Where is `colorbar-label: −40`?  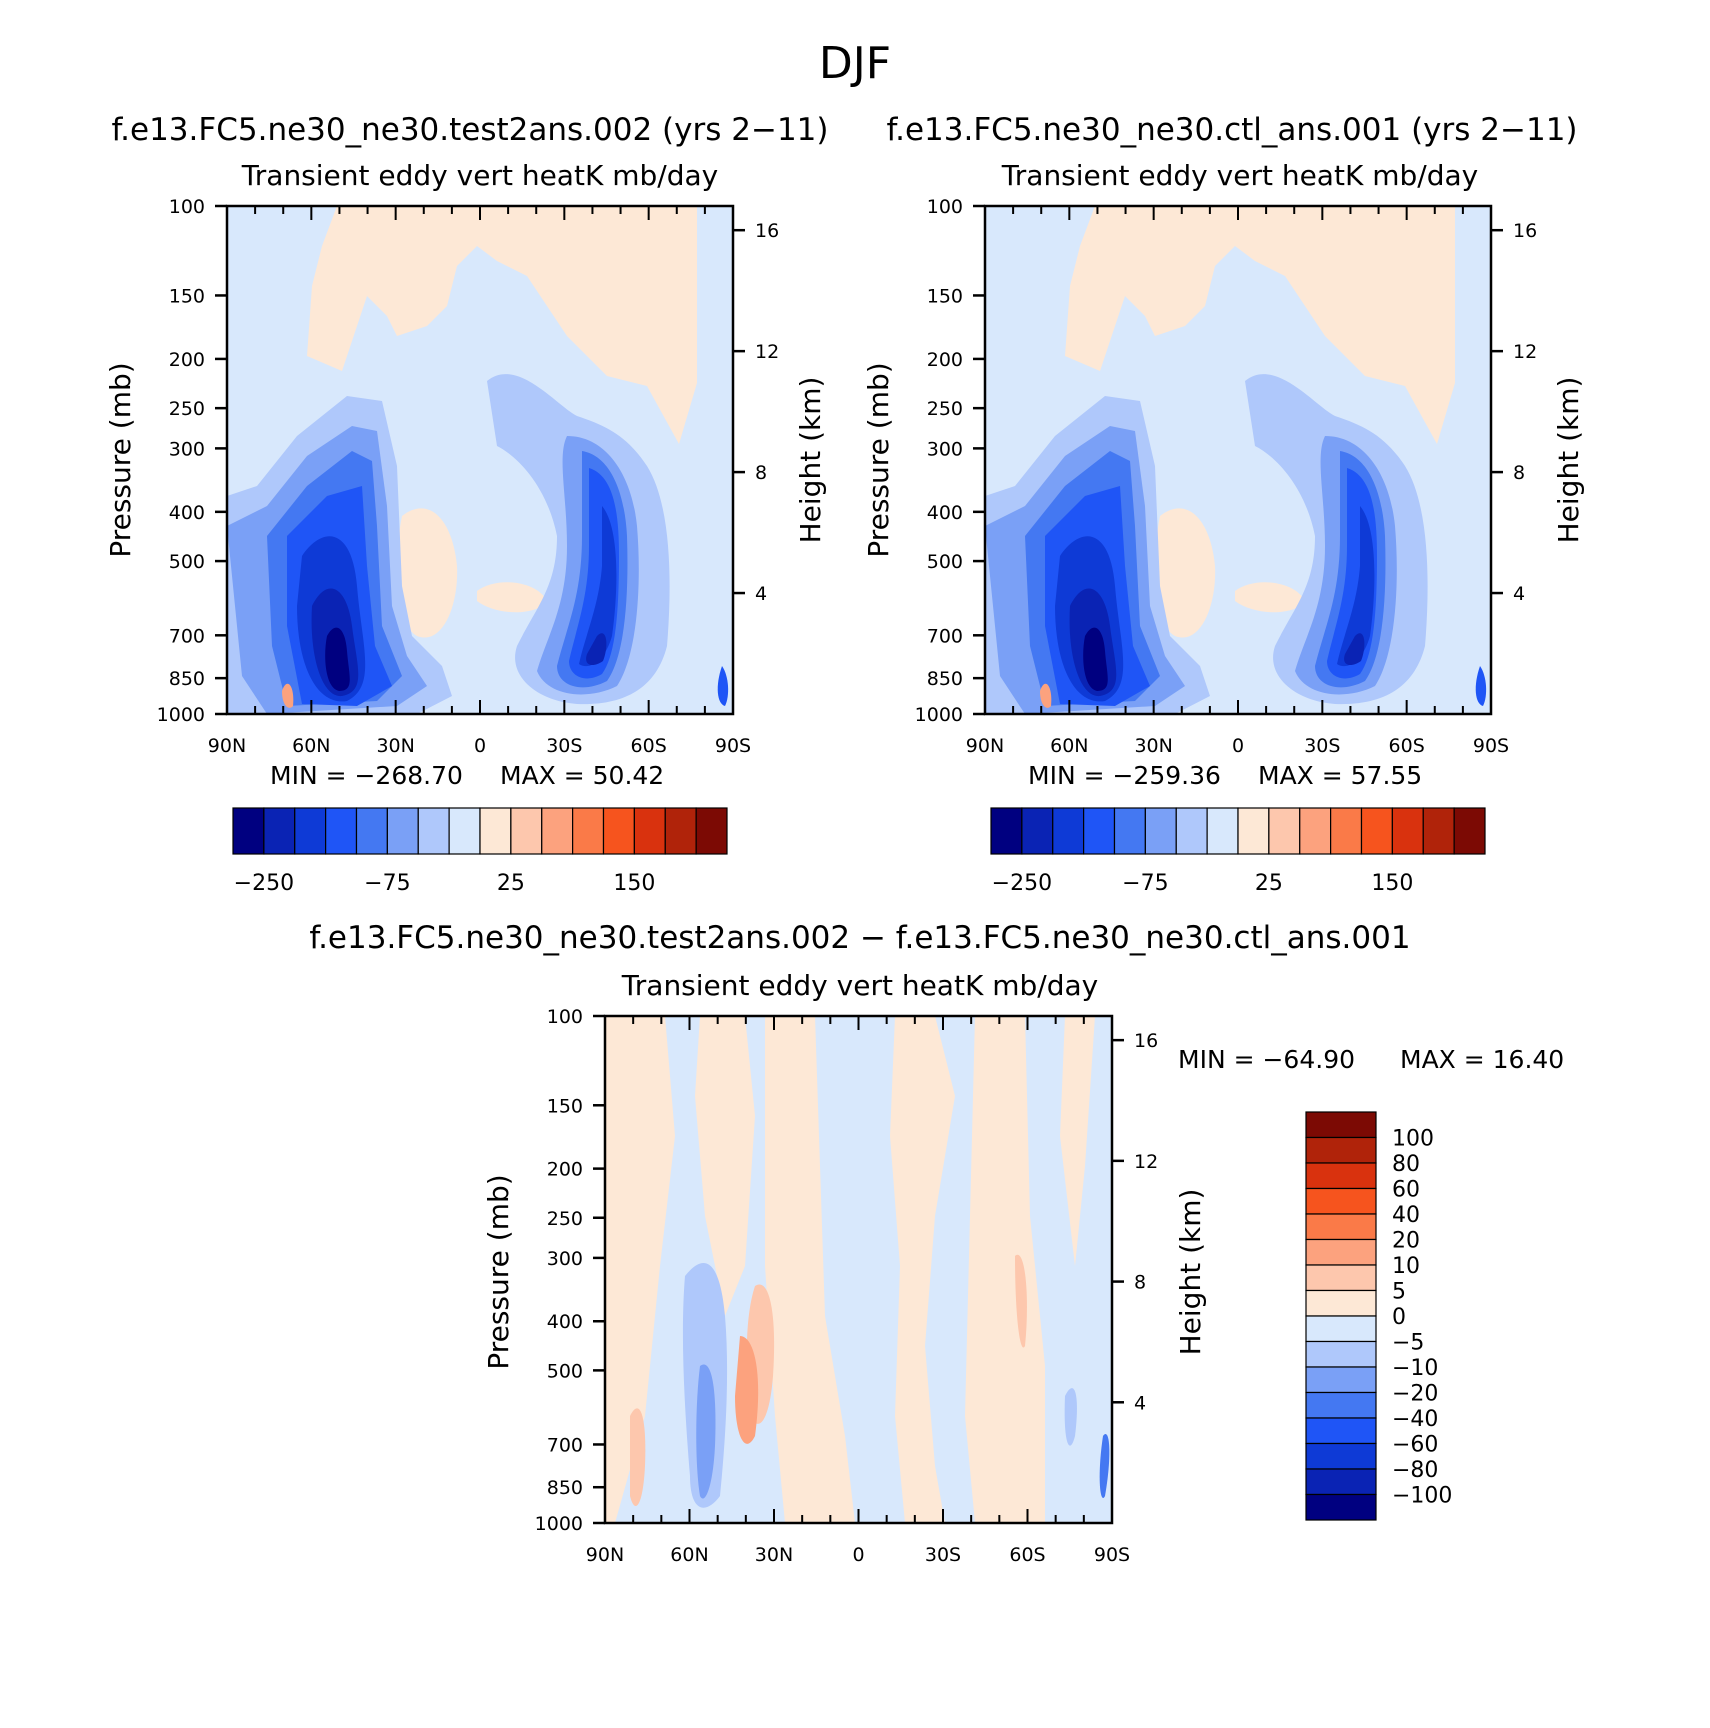 colorbar-label: −40 is located at coordinates (1415, 1419).